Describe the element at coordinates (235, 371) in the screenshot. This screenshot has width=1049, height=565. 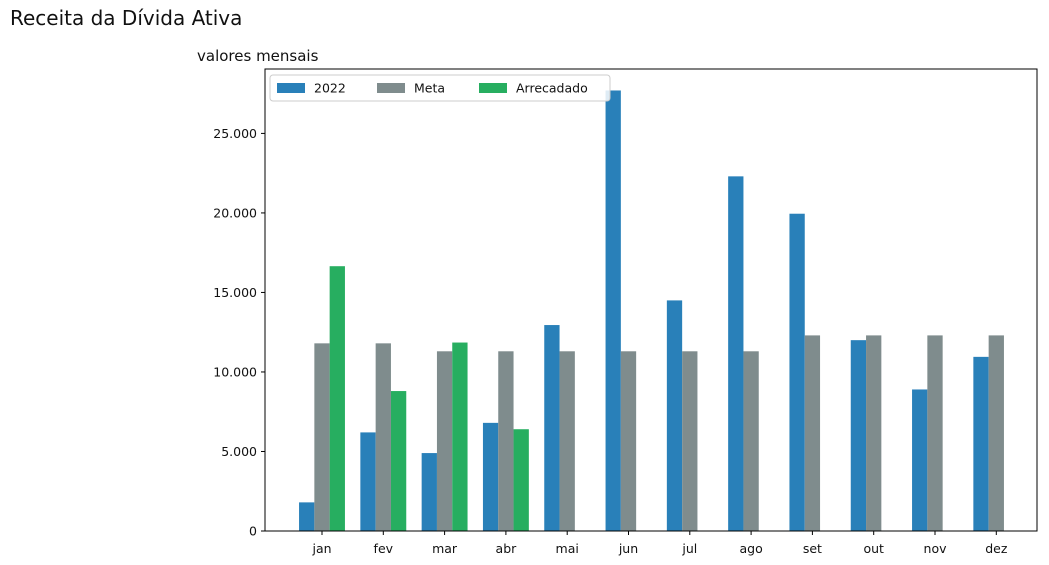
I see `y-tick-label: 10.000` at that location.